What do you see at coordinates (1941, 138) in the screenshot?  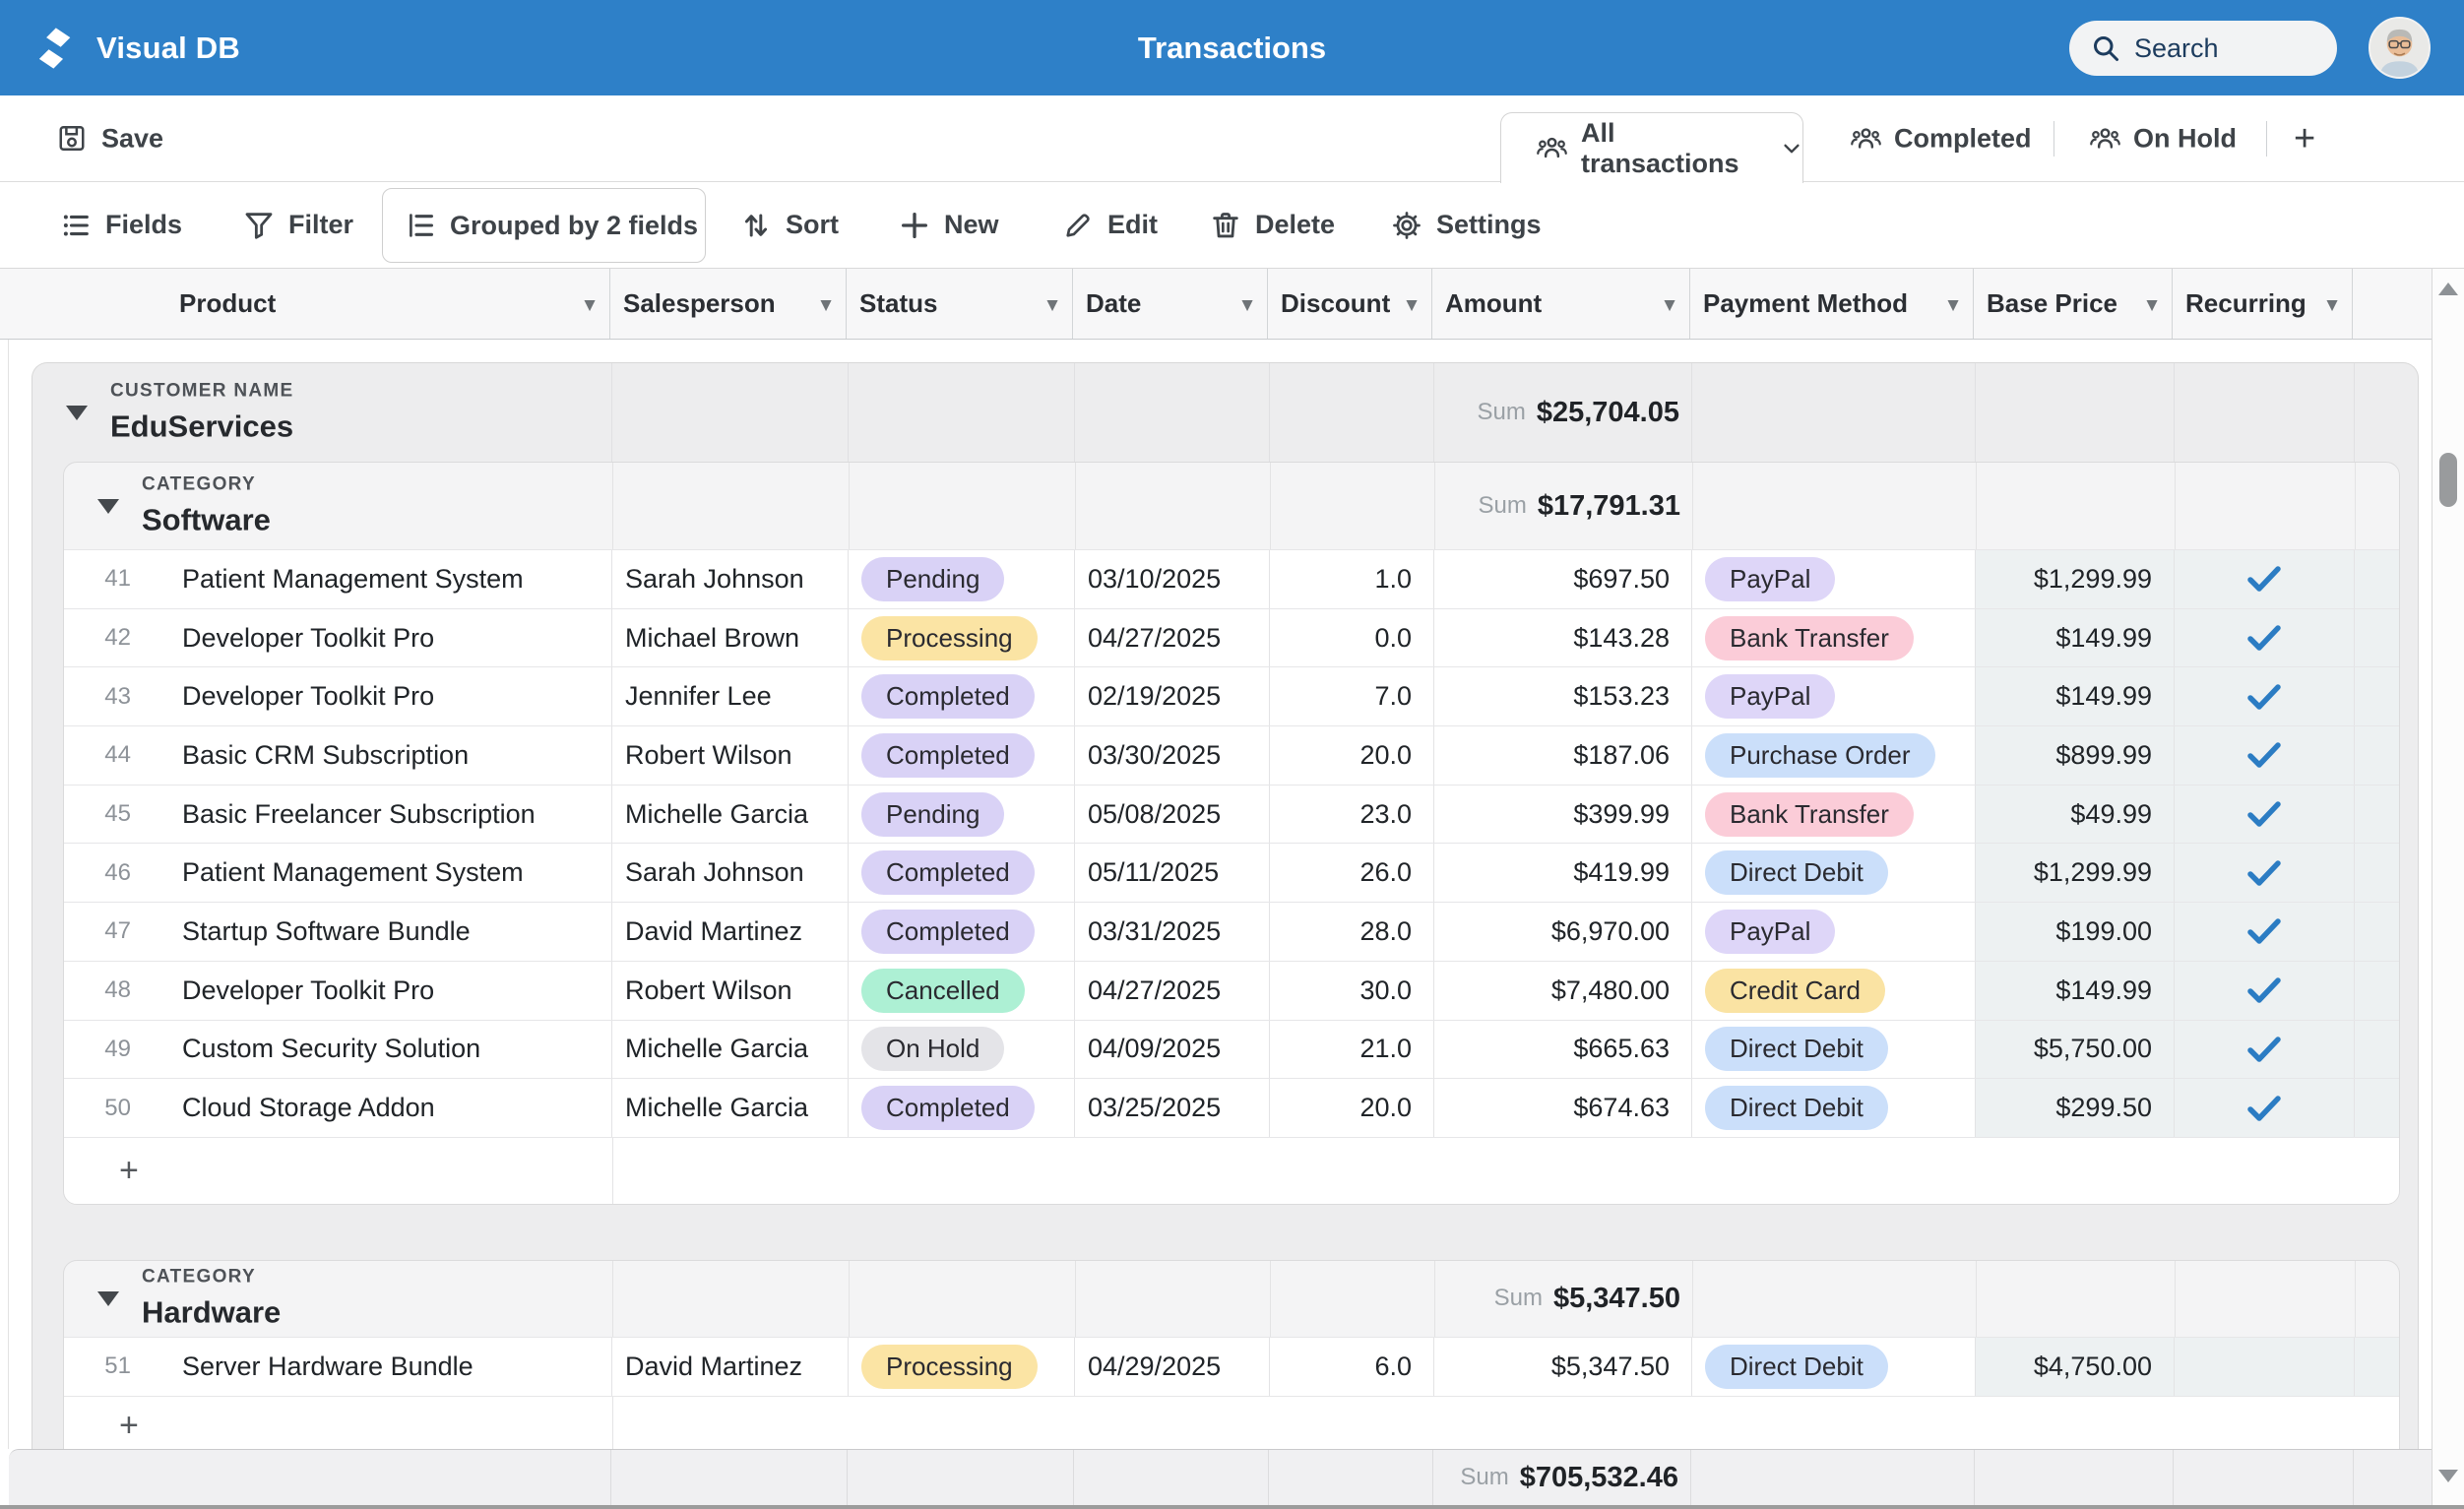 I see `tab-completed: Completed` at bounding box center [1941, 138].